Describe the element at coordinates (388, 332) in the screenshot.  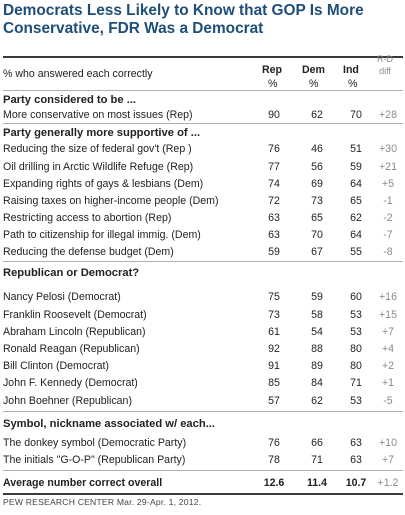
I see `rd-diff-value: +7` at that location.